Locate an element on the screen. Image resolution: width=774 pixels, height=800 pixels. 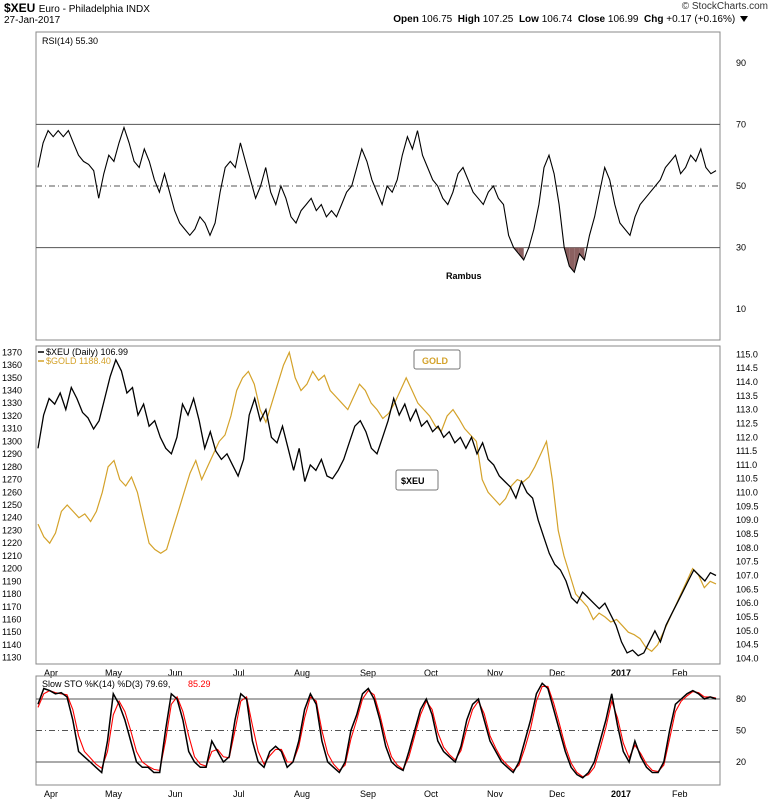
gold-axis-tick: 1210 is located at coordinates (12, 556).